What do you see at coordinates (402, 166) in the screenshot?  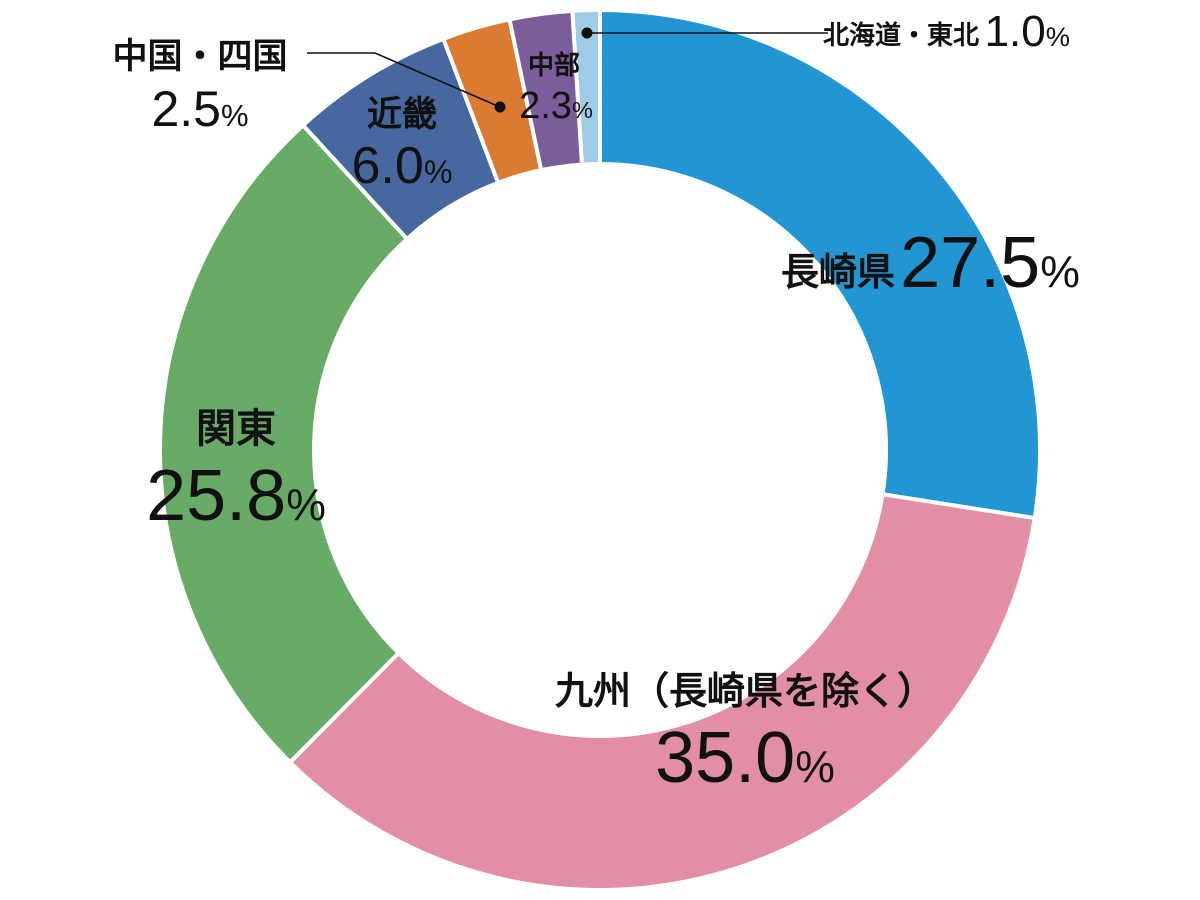 I see `slice-value-label: 6.0%` at bounding box center [402, 166].